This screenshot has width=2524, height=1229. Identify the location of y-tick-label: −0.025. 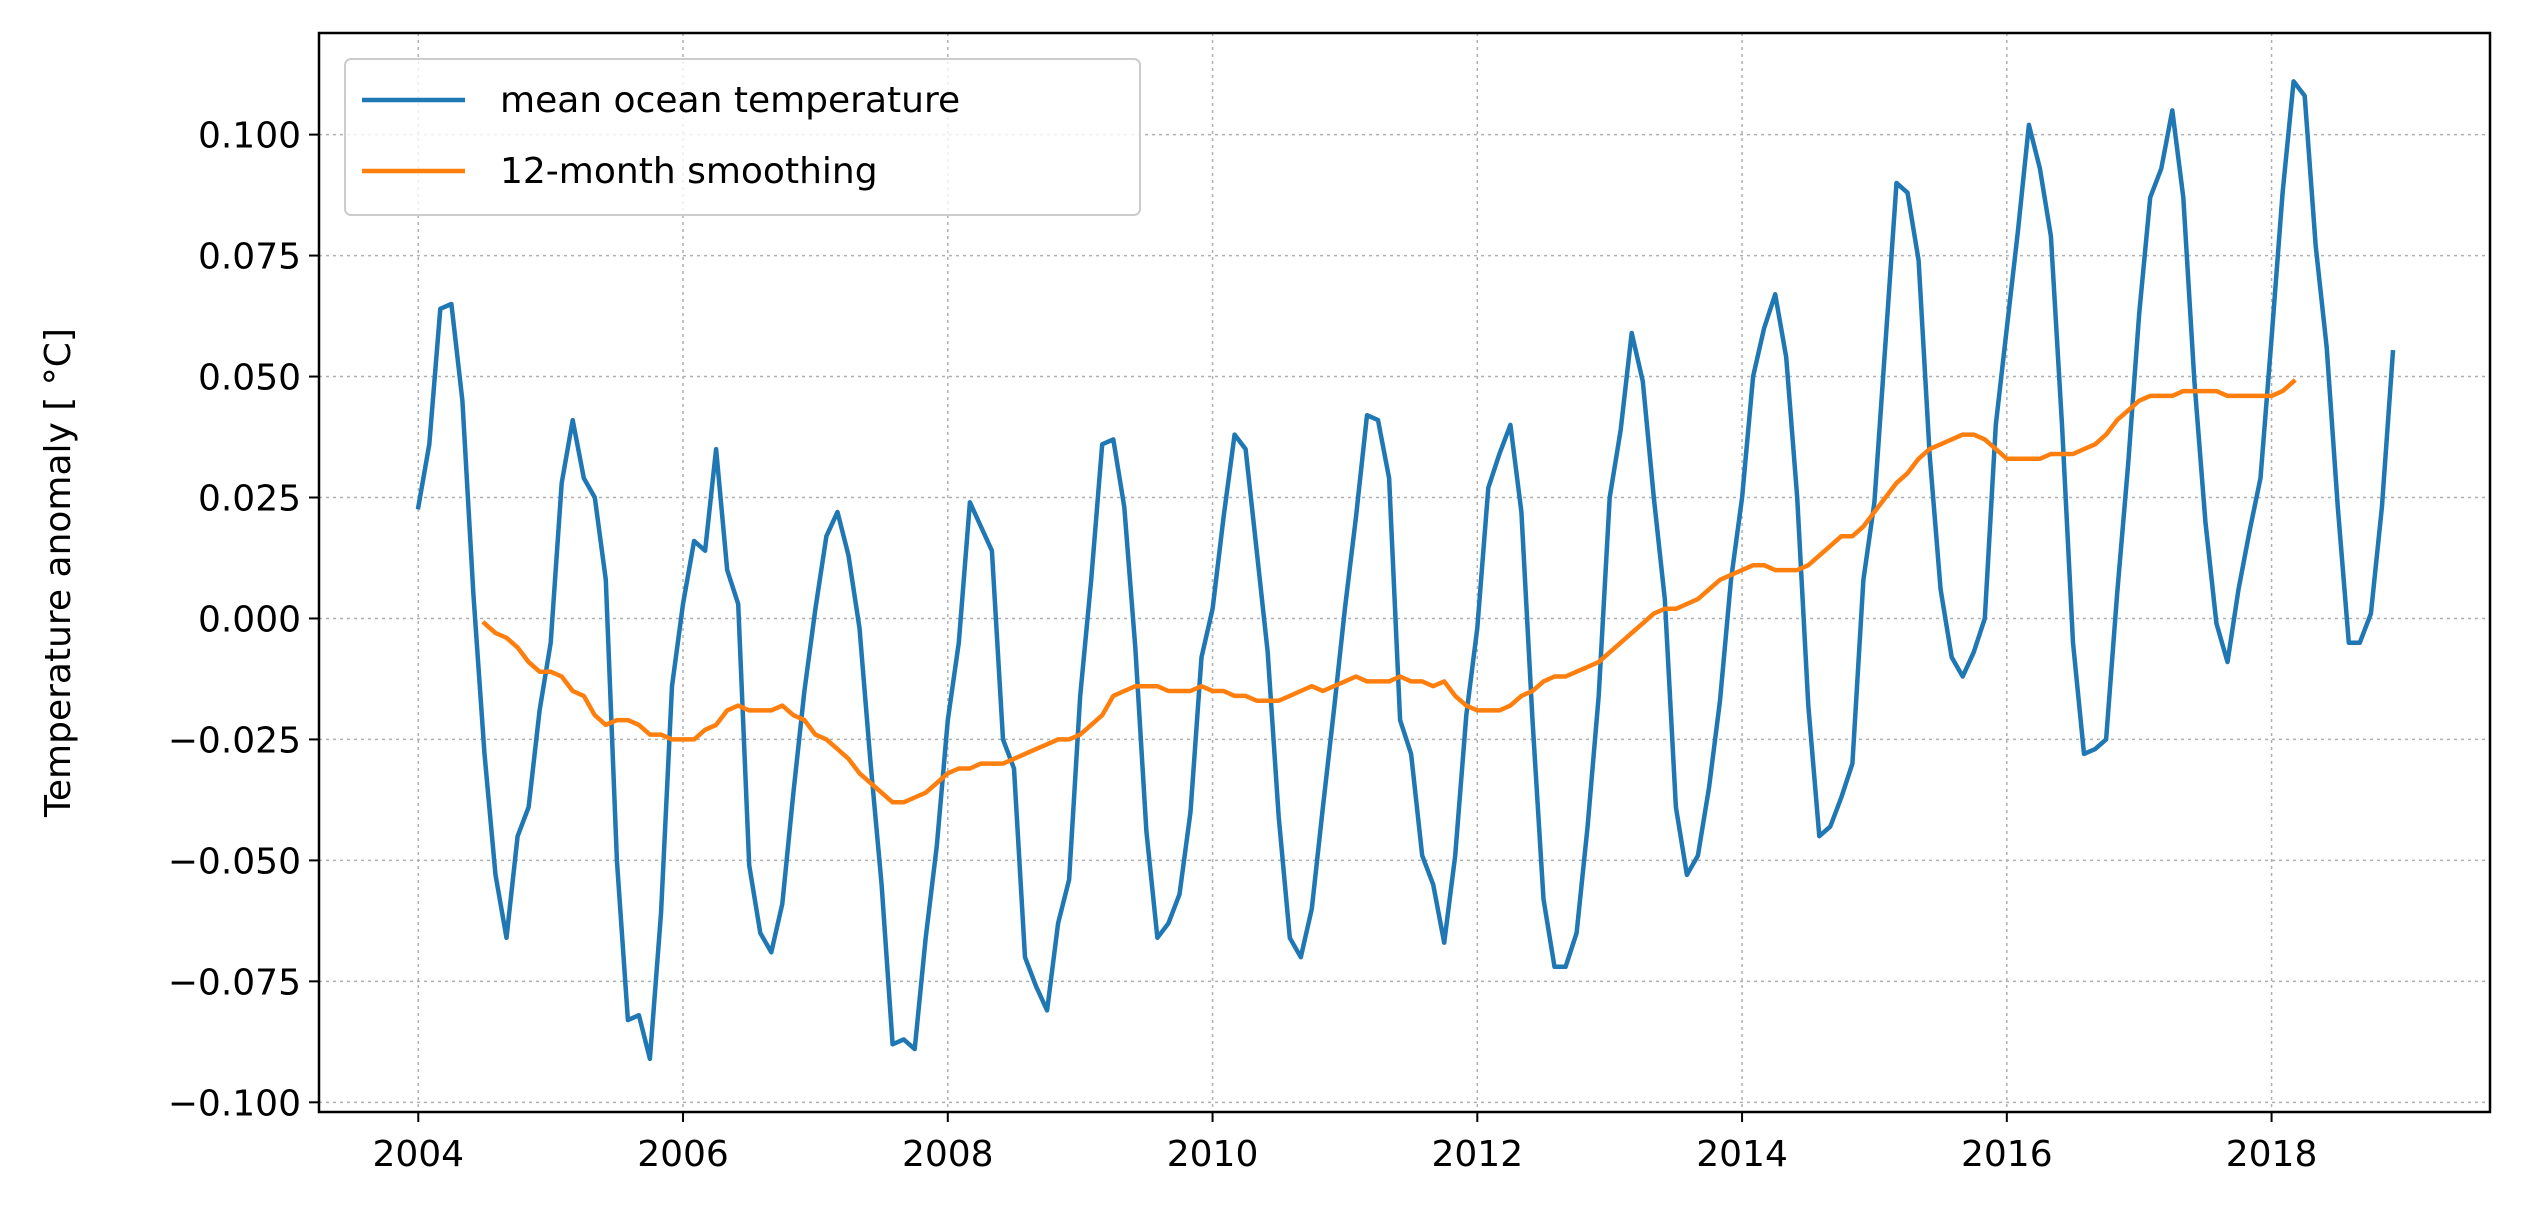
(234, 740).